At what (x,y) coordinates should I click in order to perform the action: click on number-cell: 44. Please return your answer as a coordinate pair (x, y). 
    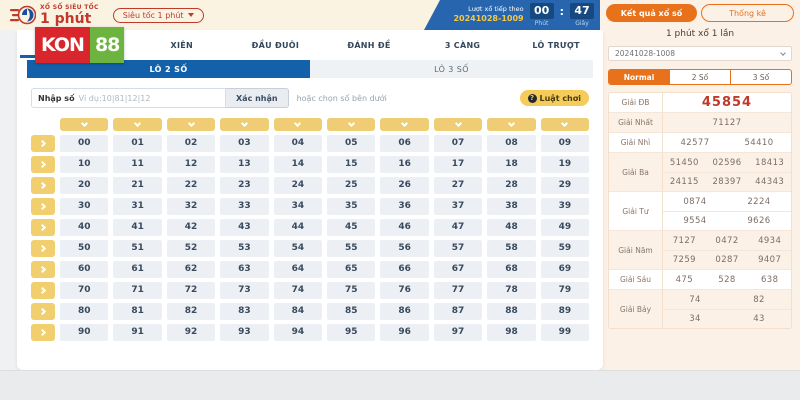
    Looking at the image, I should click on (298, 227).